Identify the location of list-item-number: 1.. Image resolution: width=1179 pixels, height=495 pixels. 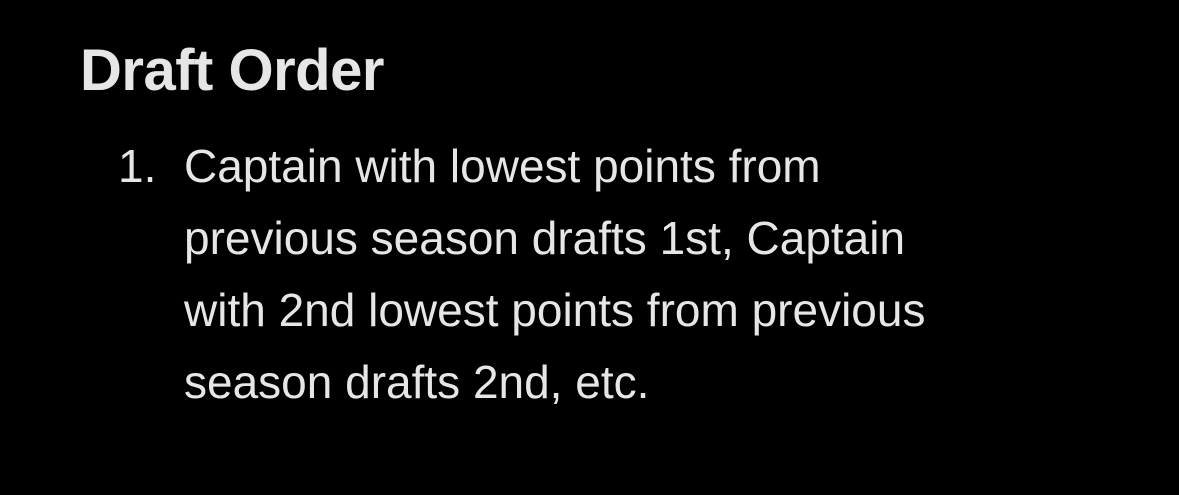
(137, 166).